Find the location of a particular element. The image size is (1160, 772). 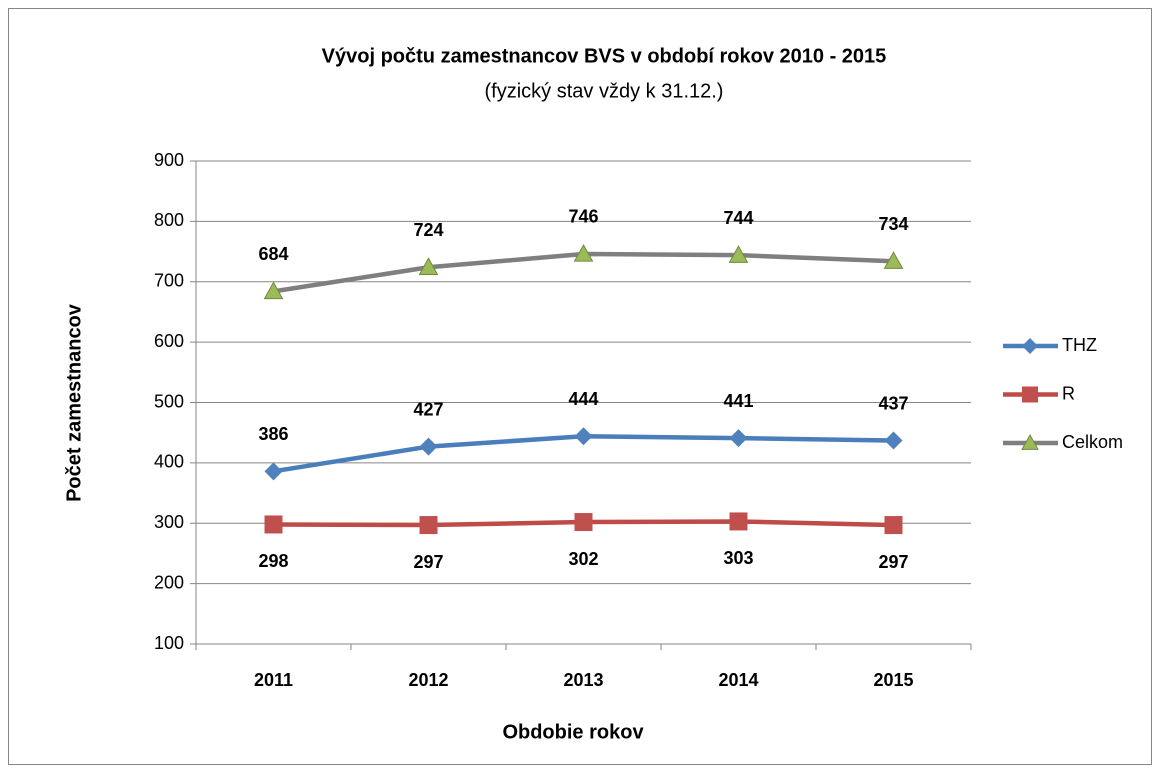

y-tick-label: 200 is located at coordinates (169, 582).